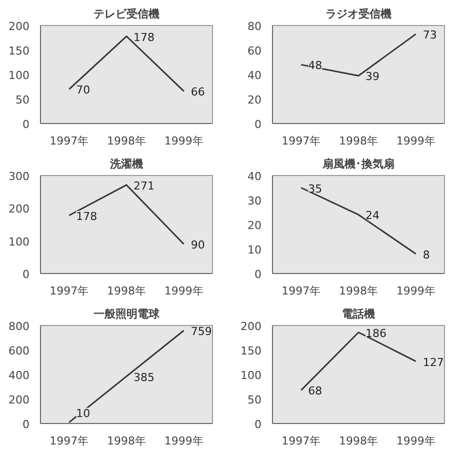 Image resolution: width=465 pixels, height=467 pixels. Describe the element at coordinates (144, 377) in the screenshot. I see `data-label: 385` at that location.